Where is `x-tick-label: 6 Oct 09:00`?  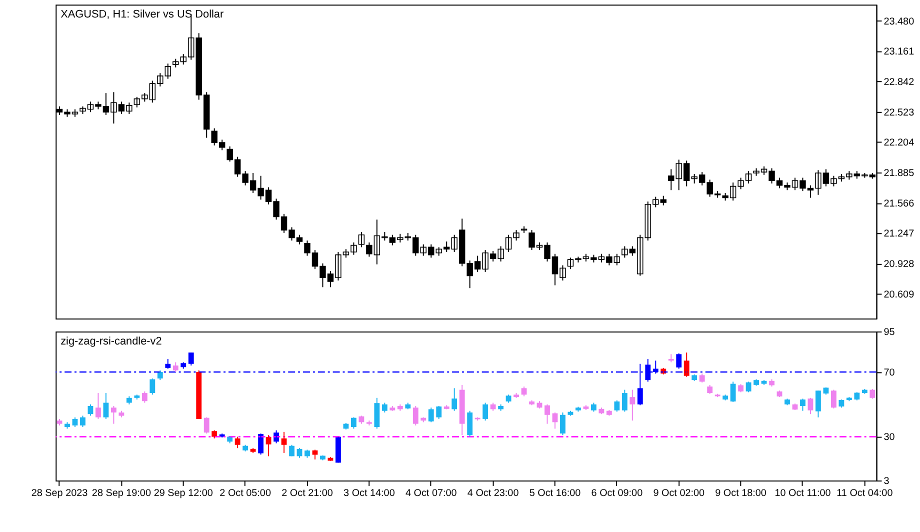
x-tick-label: 6 Oct 09:00 is located at coordinates (617, 493).